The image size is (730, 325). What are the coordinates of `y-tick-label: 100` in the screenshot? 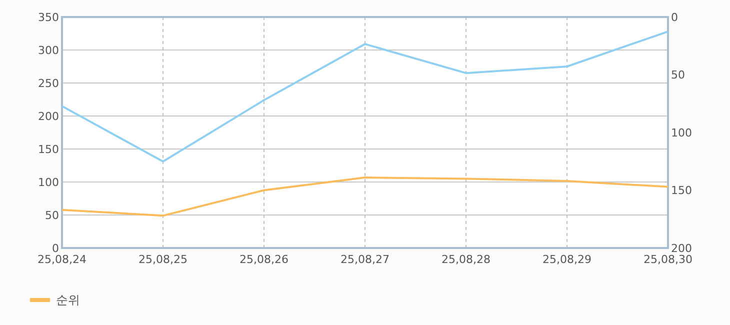 It's located at (48, 182).